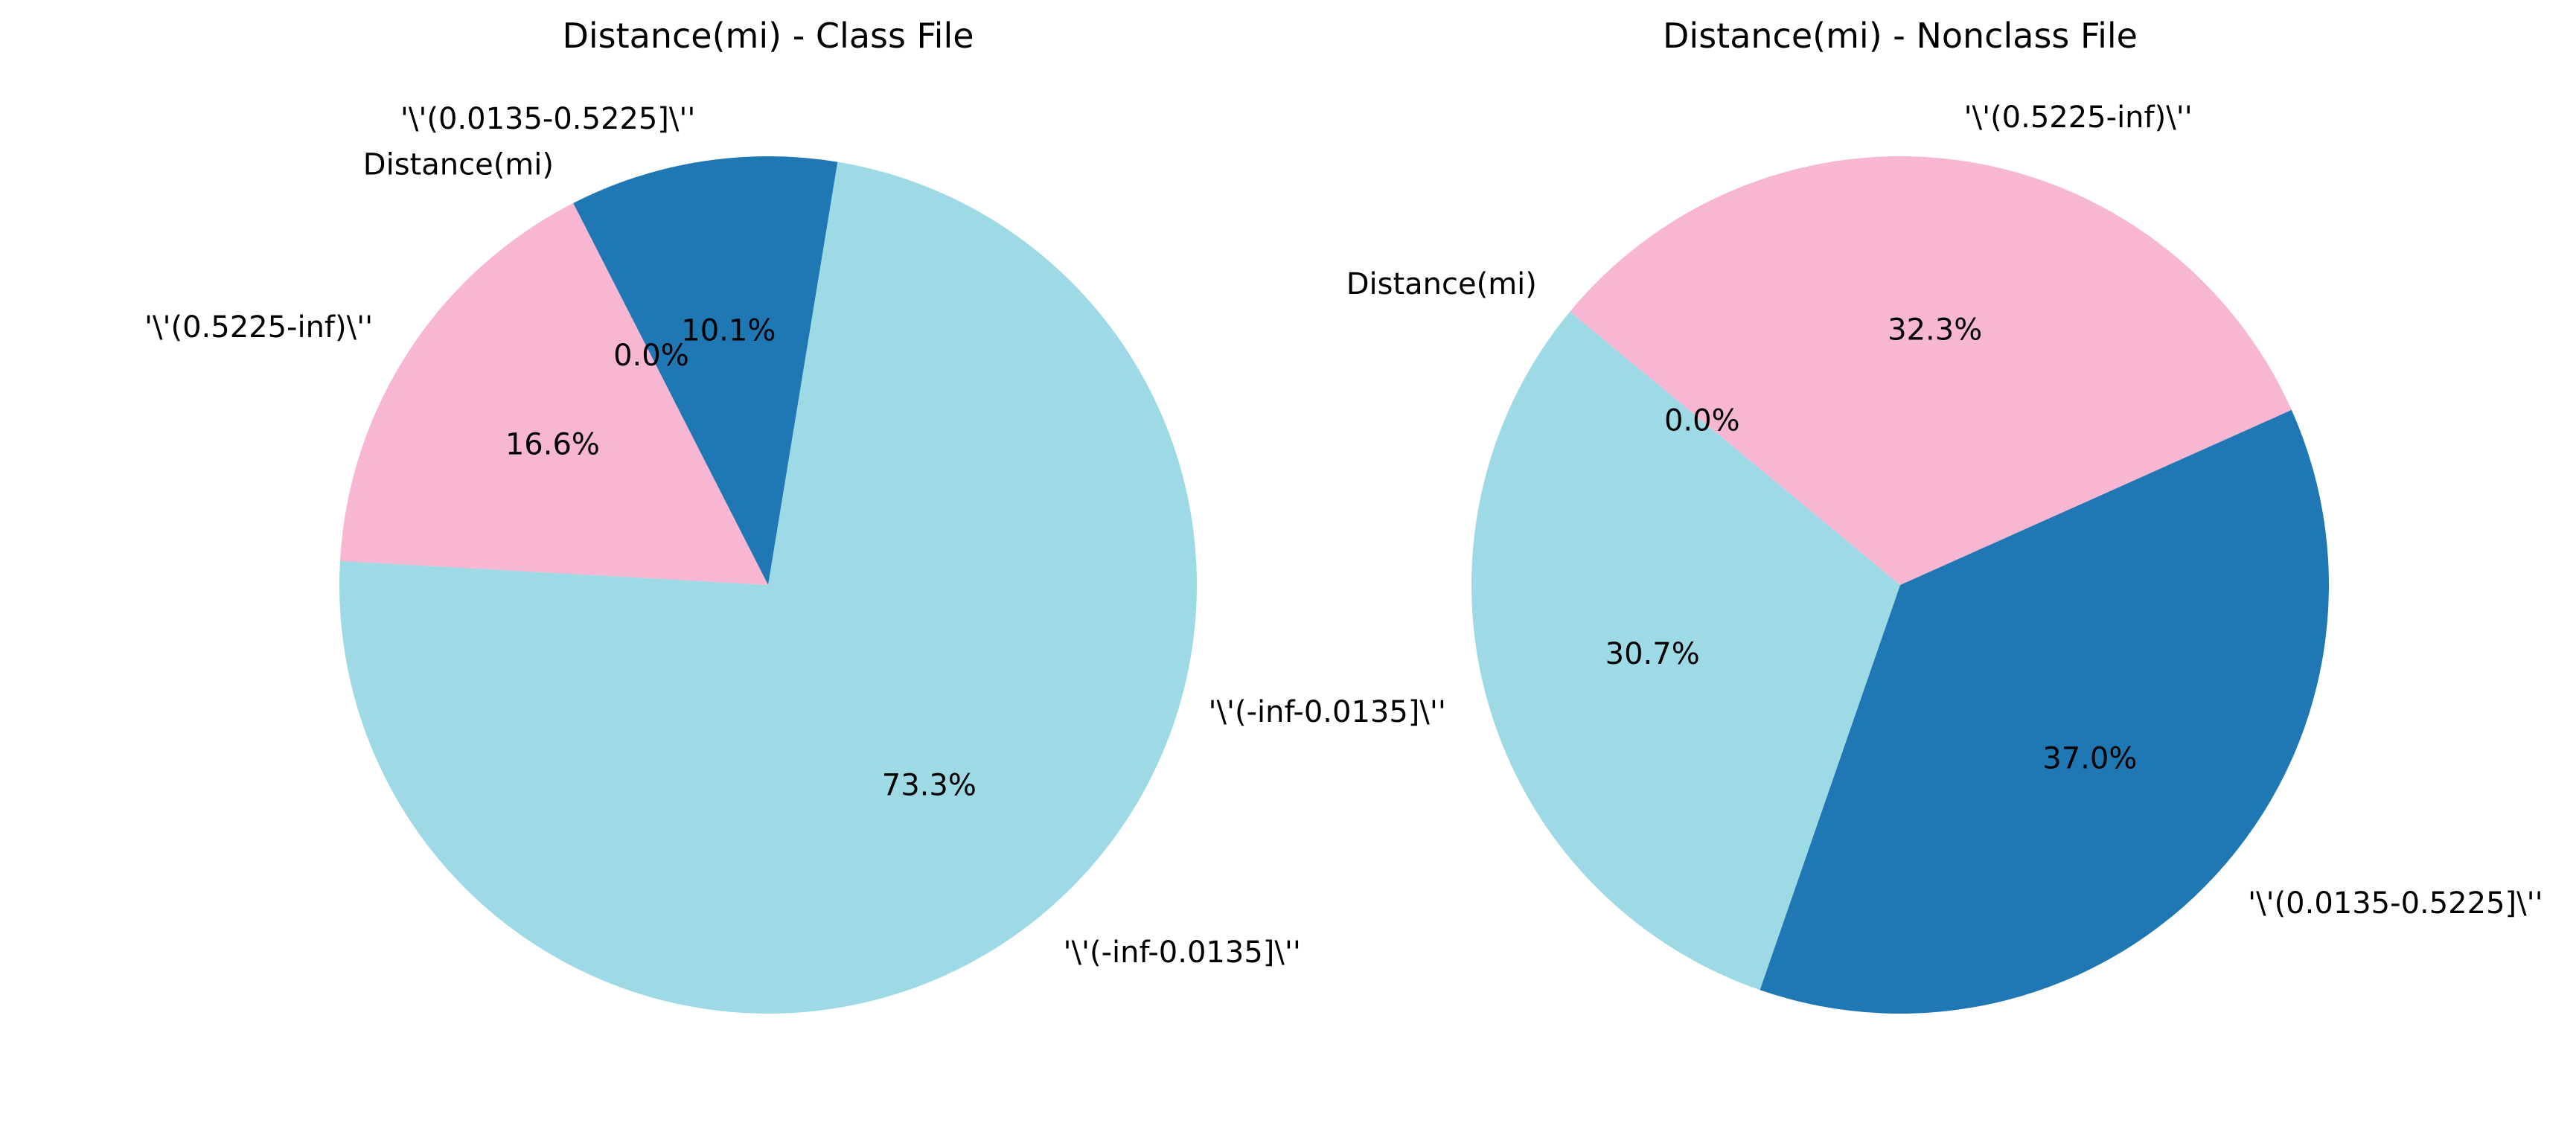 This screenshot has width=2576, height=1123. I want to click on pct-label-0-5225-inf: 32.3%, so click(1935, 330).